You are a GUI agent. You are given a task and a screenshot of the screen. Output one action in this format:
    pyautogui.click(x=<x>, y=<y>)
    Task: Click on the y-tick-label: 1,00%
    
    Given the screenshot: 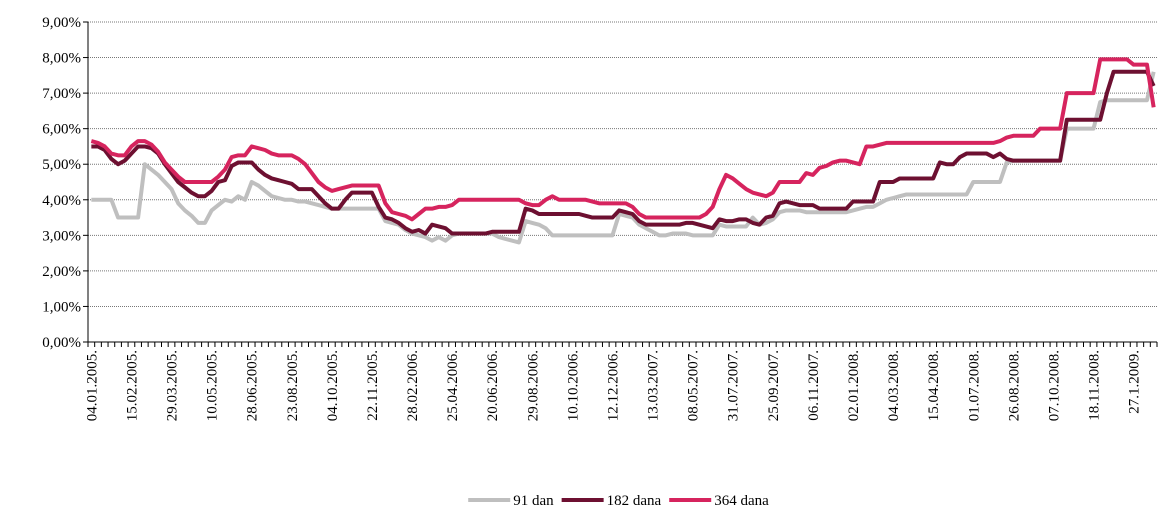 What is the action you would take?
    pyautogui.click(x=61, y=307)
    